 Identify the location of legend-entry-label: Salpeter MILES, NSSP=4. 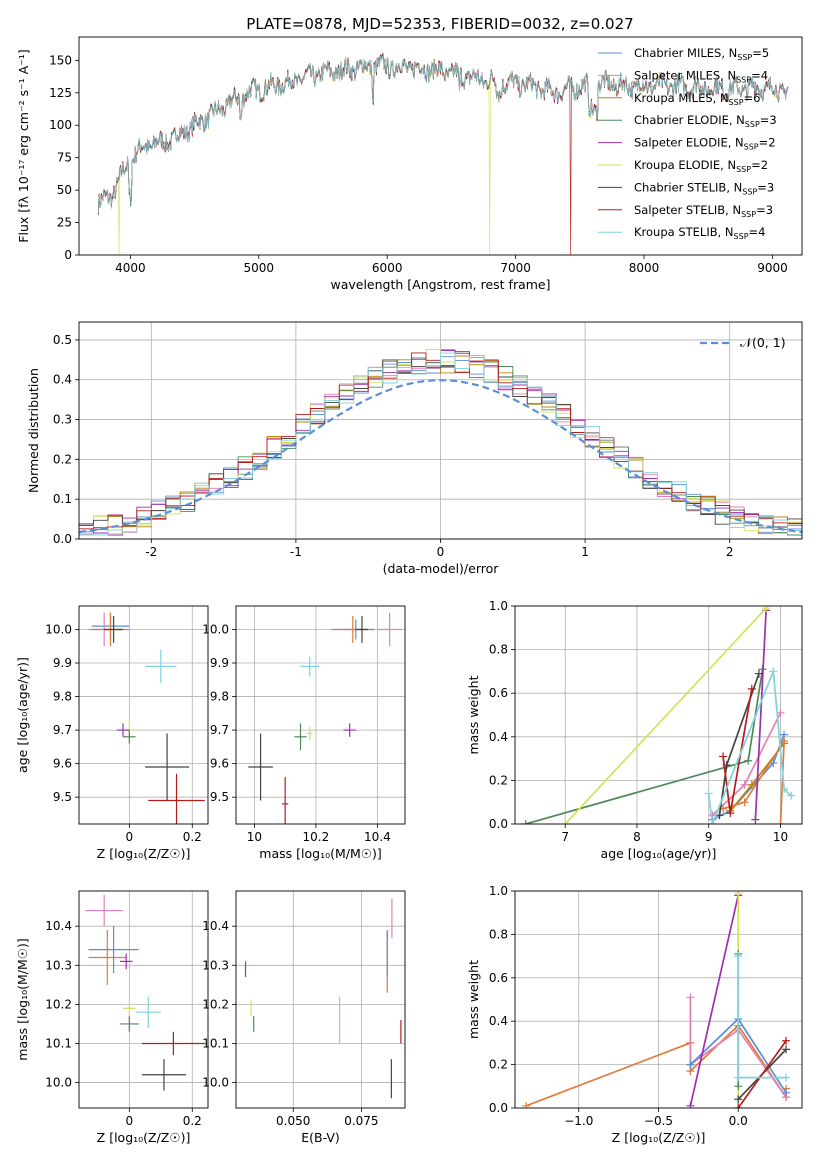
(701, 76).